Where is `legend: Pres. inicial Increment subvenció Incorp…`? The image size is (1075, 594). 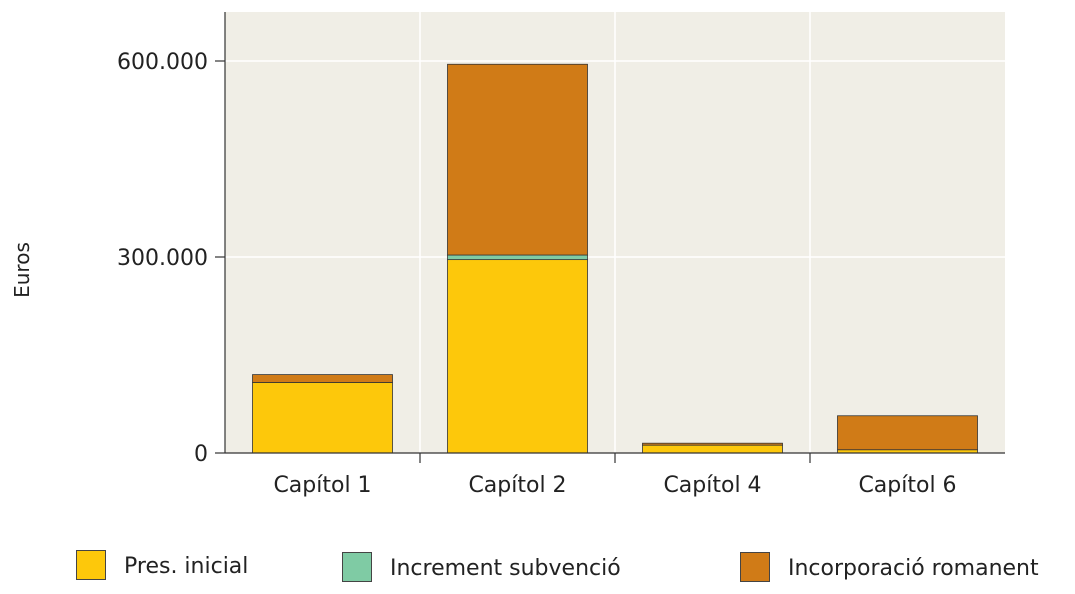 legend: Pres. inicial Increment subvenció Incorp… is located at coordinates (537, 567).